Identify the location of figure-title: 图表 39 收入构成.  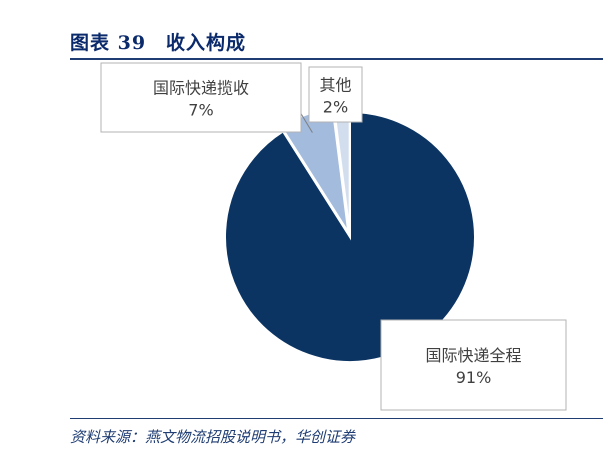
(158, 43).